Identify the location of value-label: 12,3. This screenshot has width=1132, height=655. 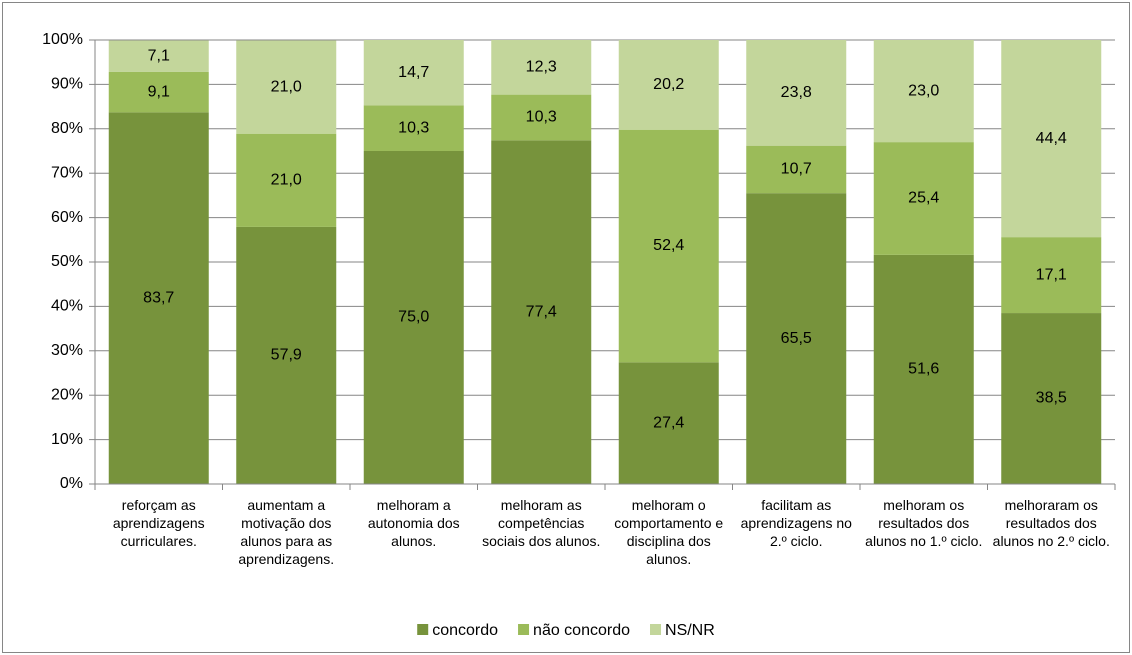
(541, 67).